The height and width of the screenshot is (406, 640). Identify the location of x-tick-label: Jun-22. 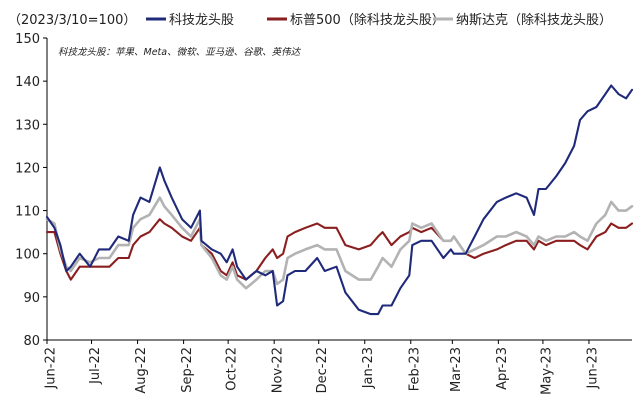
(51, 368).